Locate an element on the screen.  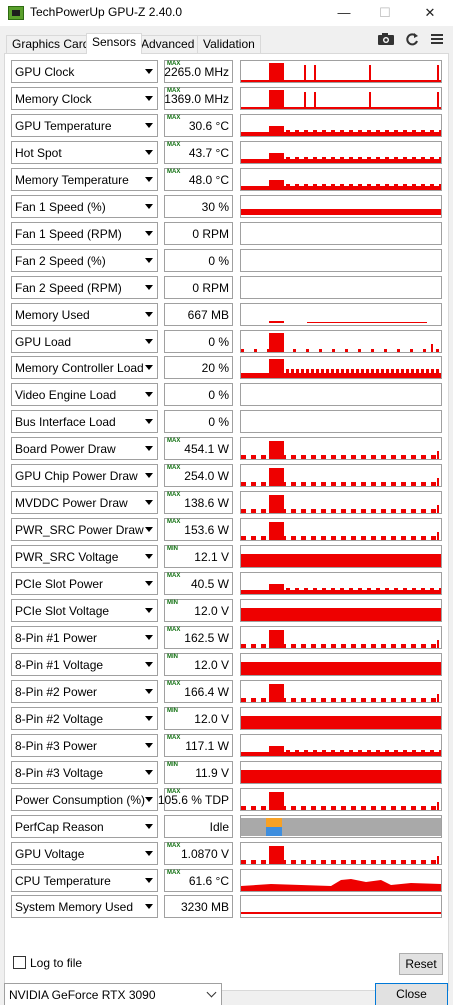
tab-advanced: Advanced is located at coordinates (168, 44).